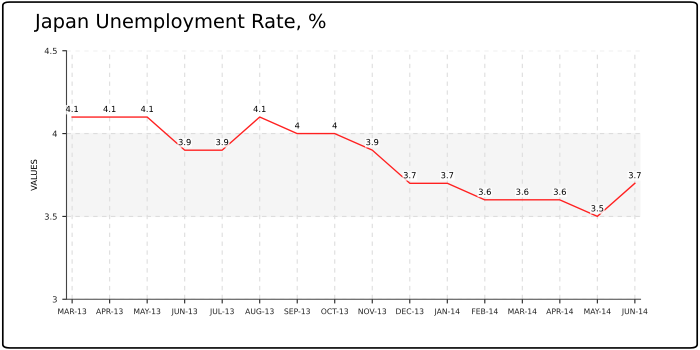 Image resolution: width=700 pixels, height=350 pixels. I want to click on y-tick-label: 3, so click(54, 299).